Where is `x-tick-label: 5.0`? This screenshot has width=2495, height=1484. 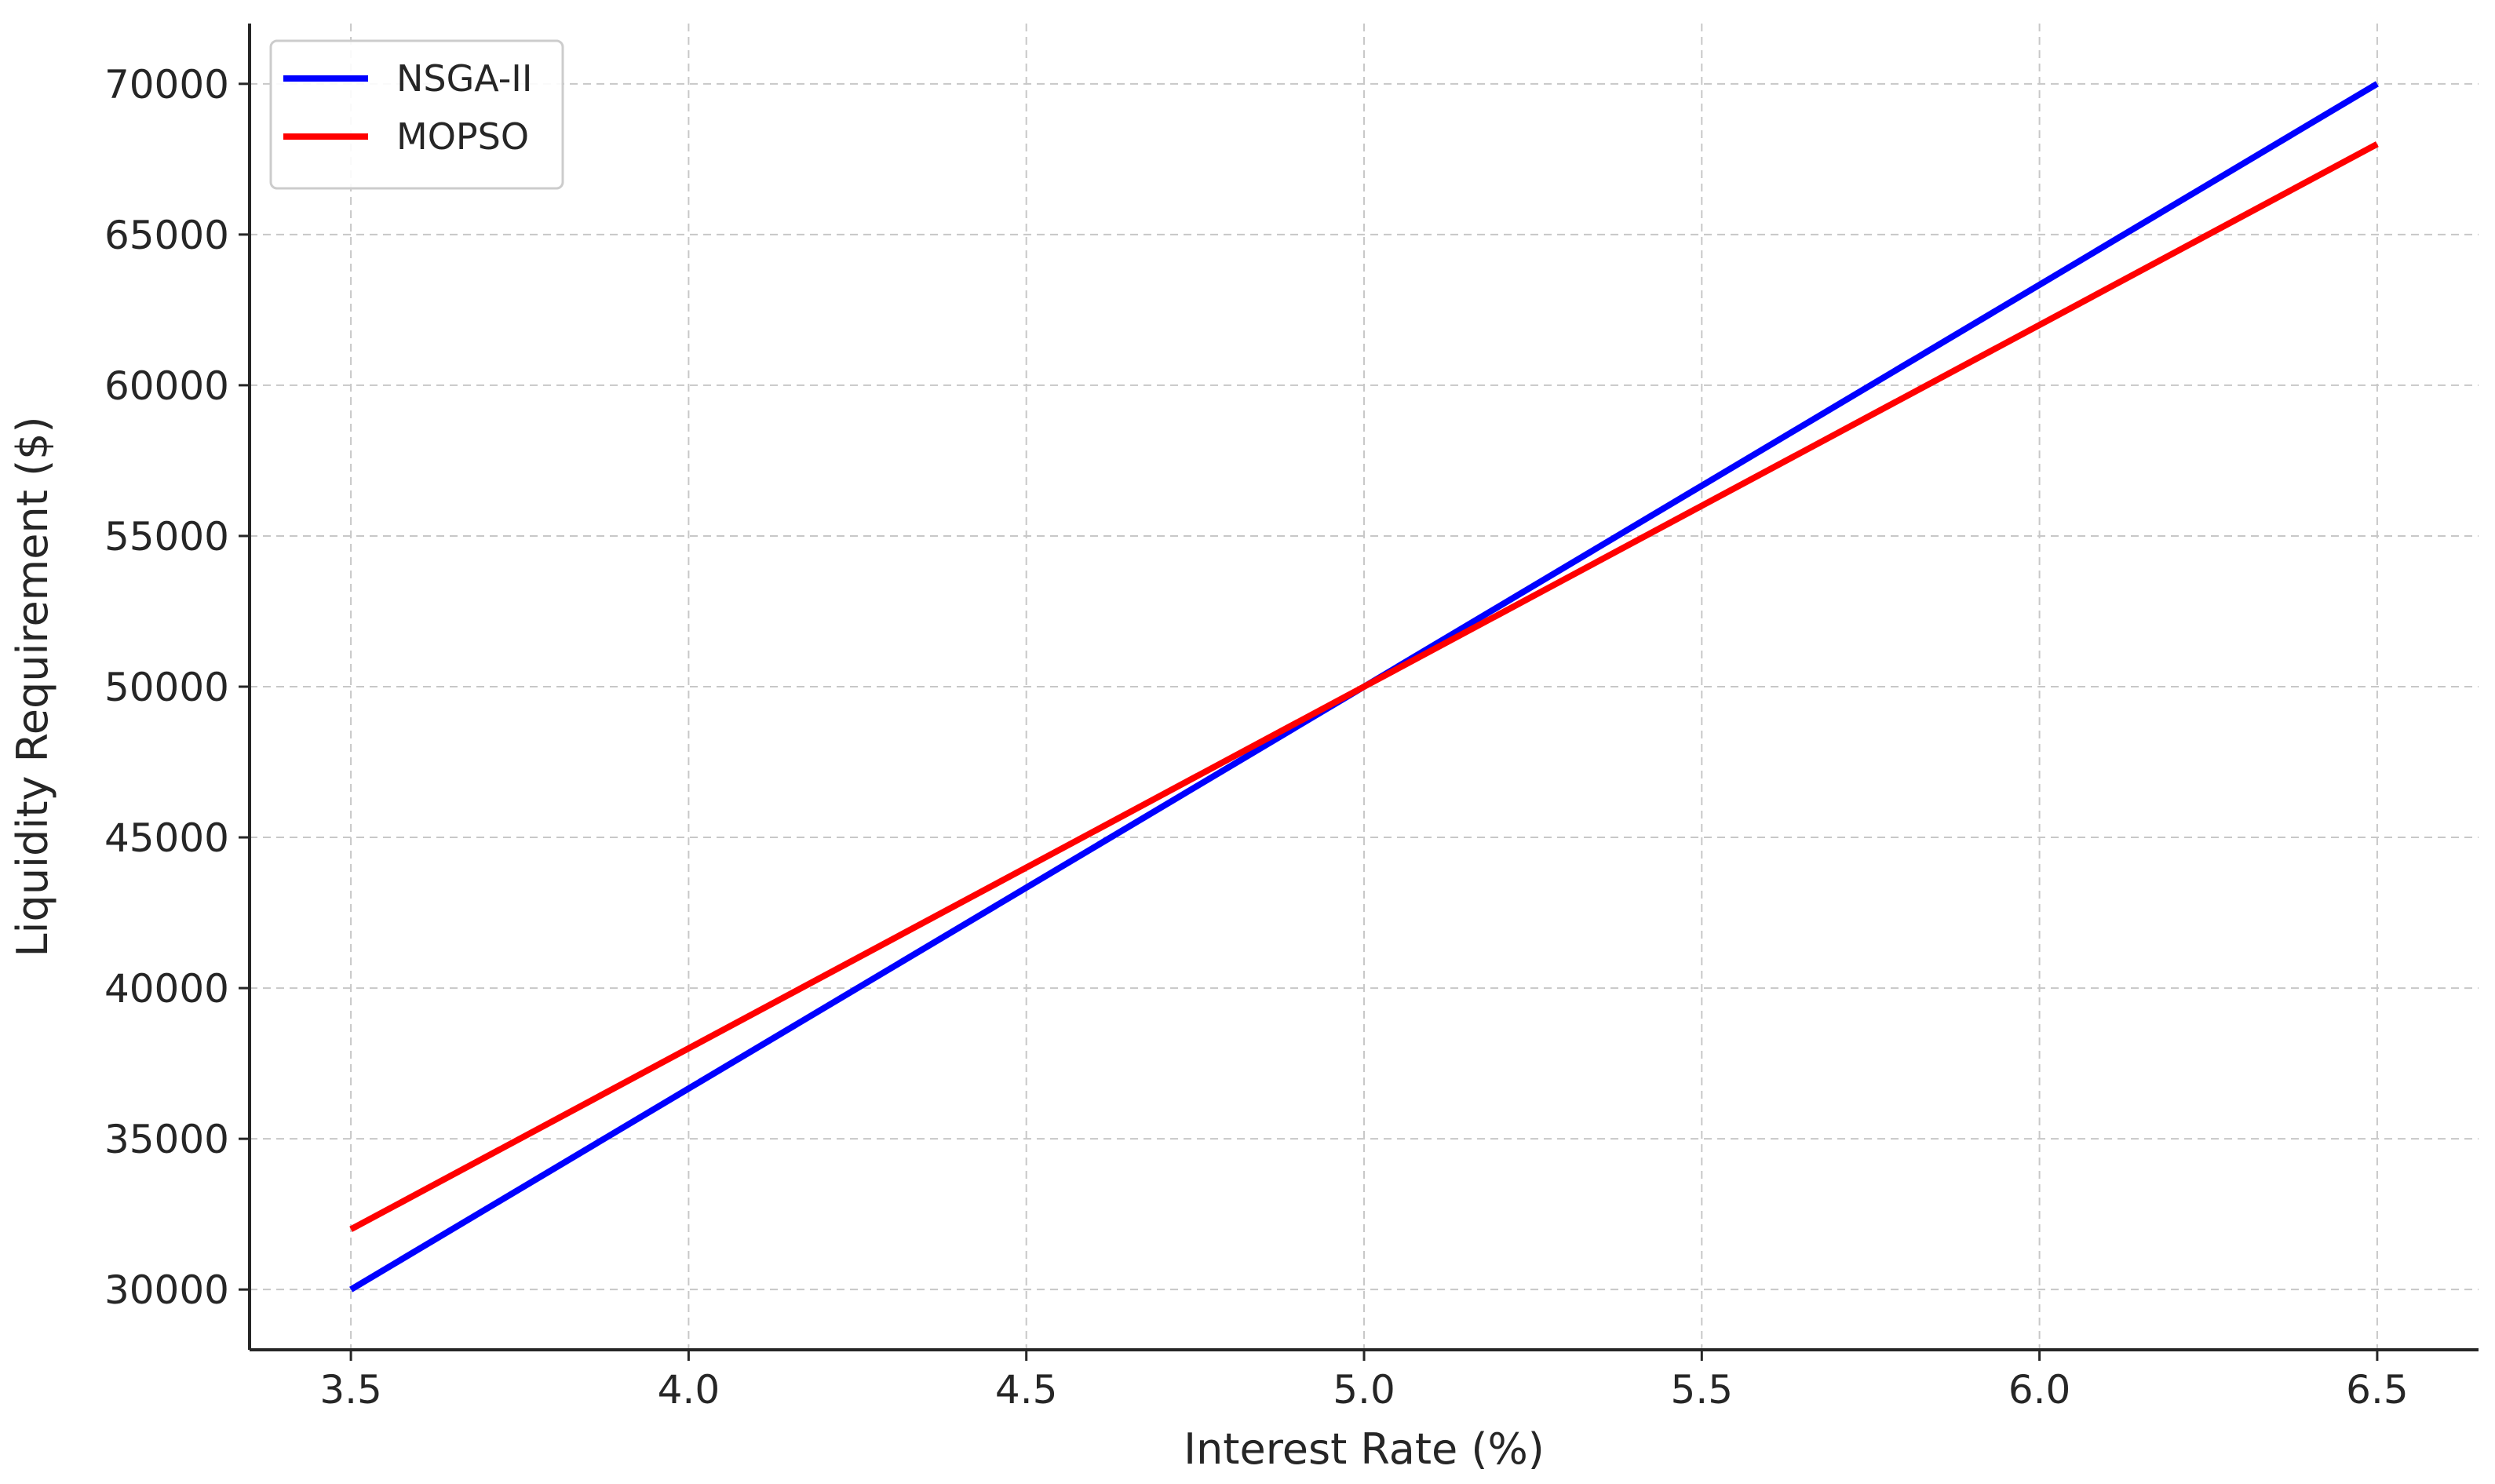 x-tick-label: 5.0 is located at coordinates (1364, 1390).